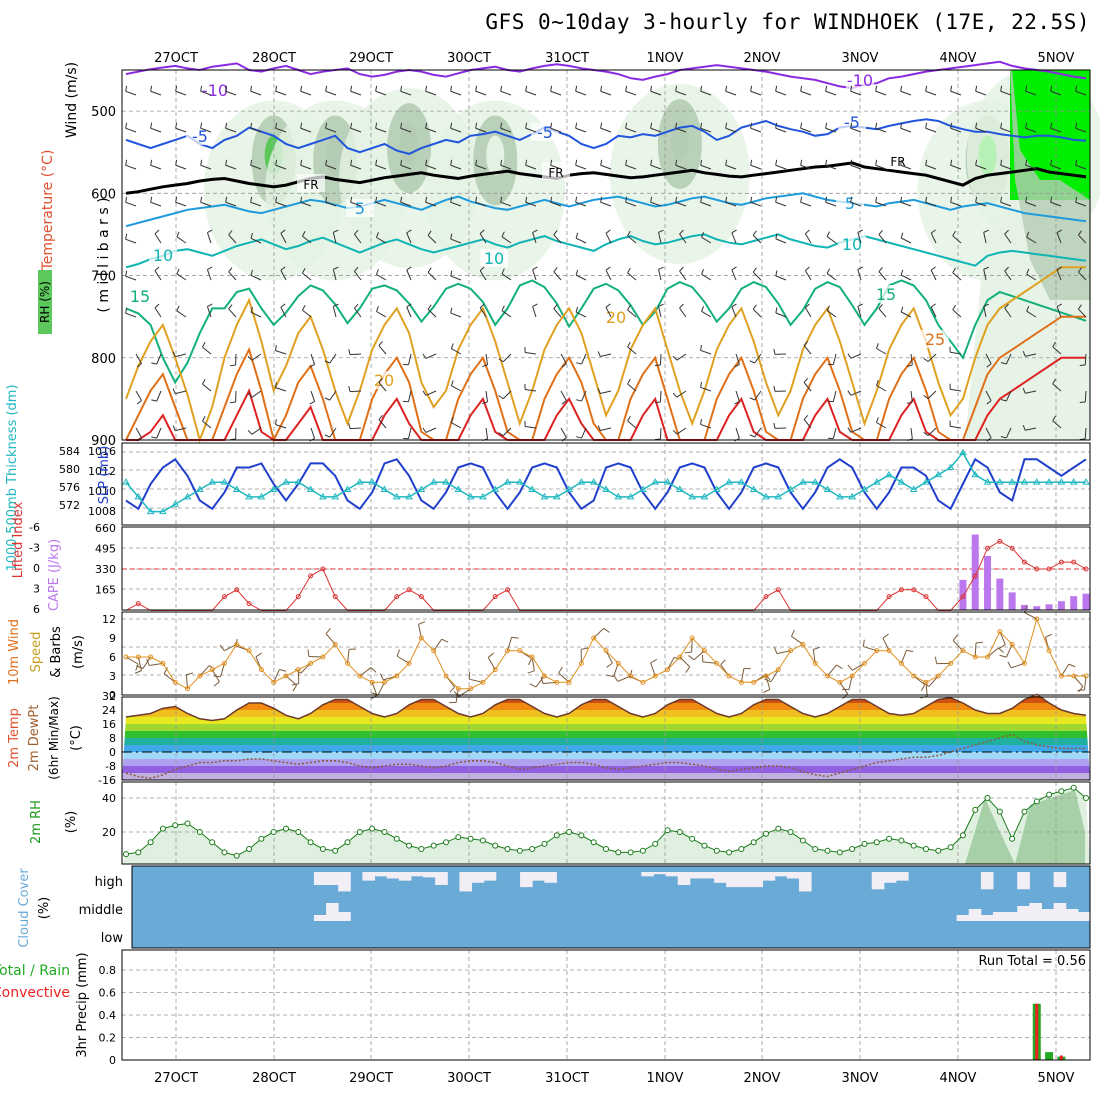 The height and width of the screenshot is (1100, 1100). Describe the element at coordinates (852, 122) in the screenshot. I see `isotherm-label-4: -5` at that location.